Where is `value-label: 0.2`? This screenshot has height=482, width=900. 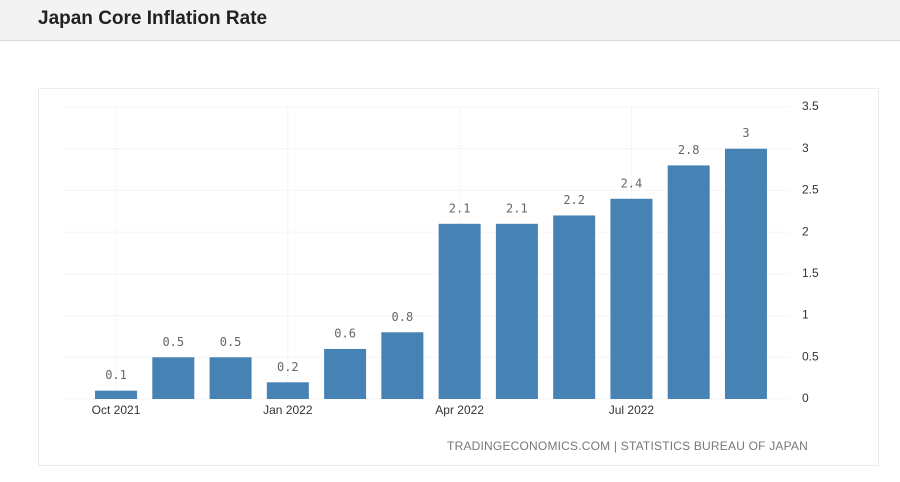
value-label: 0.2 is located at coordinates (288, 367).